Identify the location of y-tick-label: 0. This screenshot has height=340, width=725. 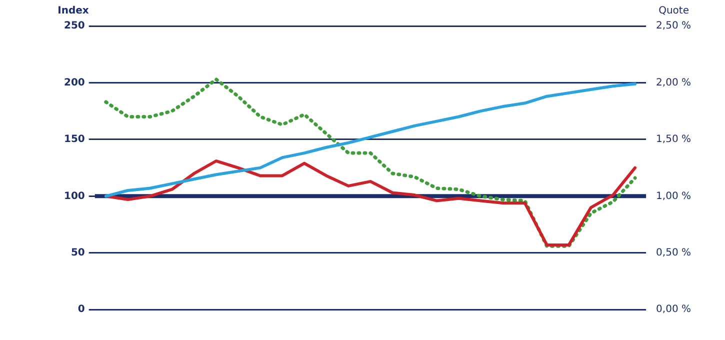
(81, 310).